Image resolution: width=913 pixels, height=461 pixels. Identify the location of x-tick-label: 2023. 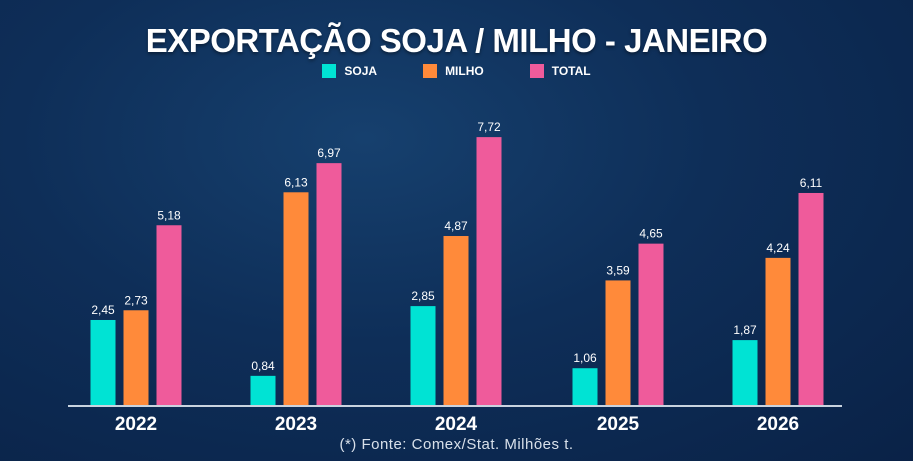
(296, 424).